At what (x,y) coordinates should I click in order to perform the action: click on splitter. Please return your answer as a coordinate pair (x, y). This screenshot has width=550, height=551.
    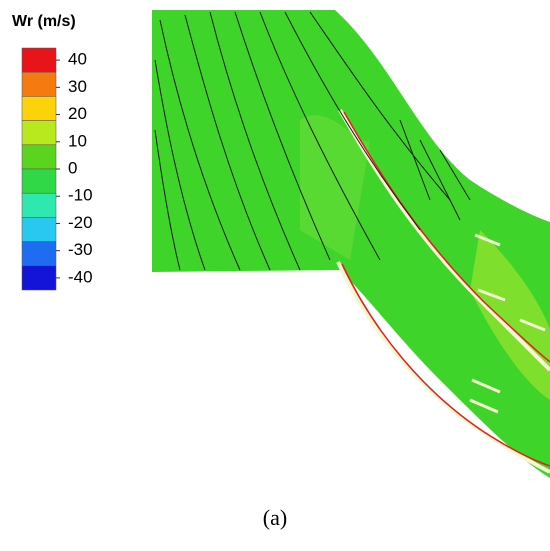
    Looking at the image, I should click on (507, 323).